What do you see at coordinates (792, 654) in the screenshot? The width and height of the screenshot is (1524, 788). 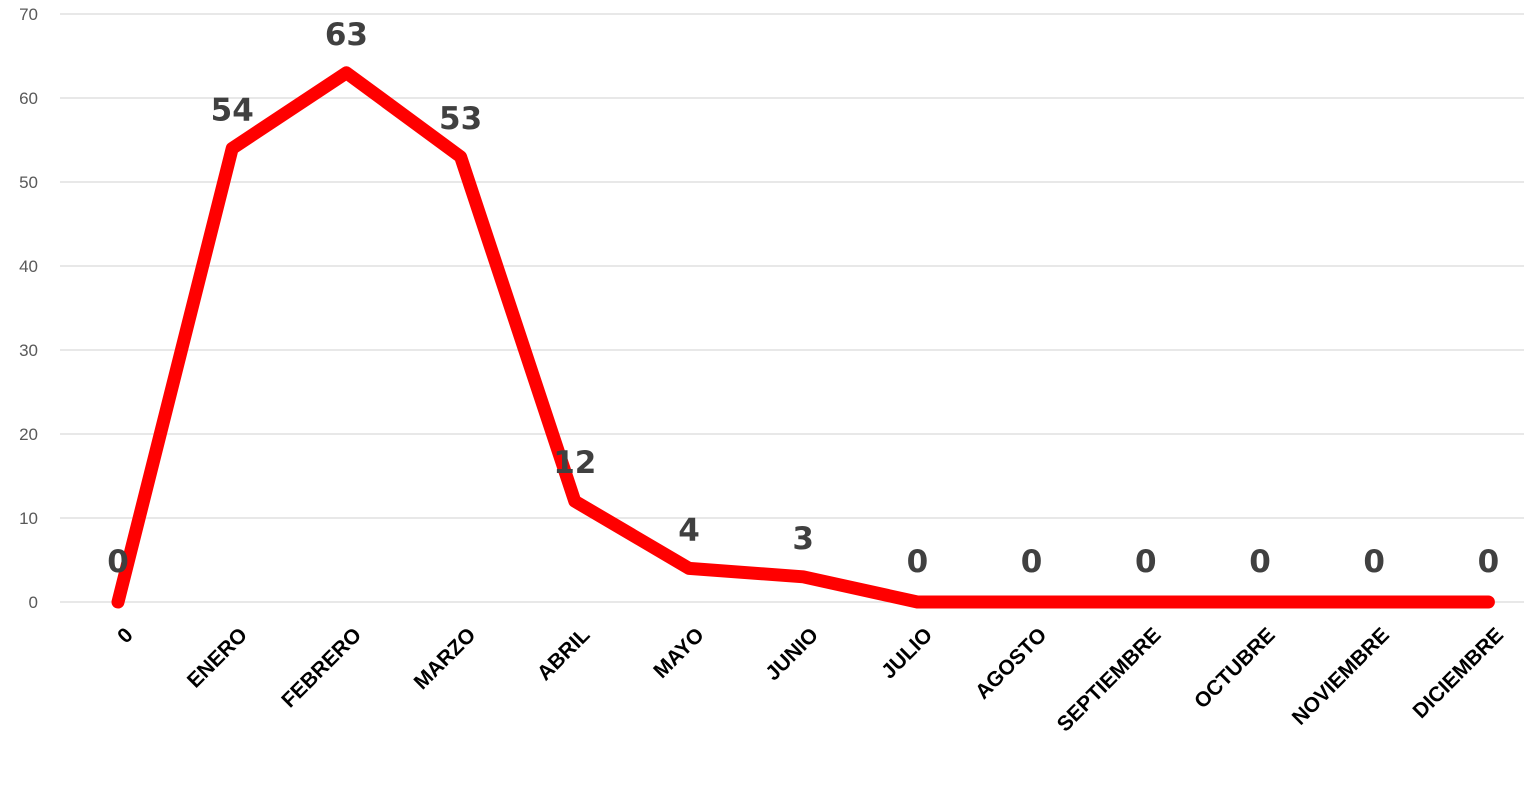 I see `x-tick-label: JUNIO` at bounding box center [792, 654].